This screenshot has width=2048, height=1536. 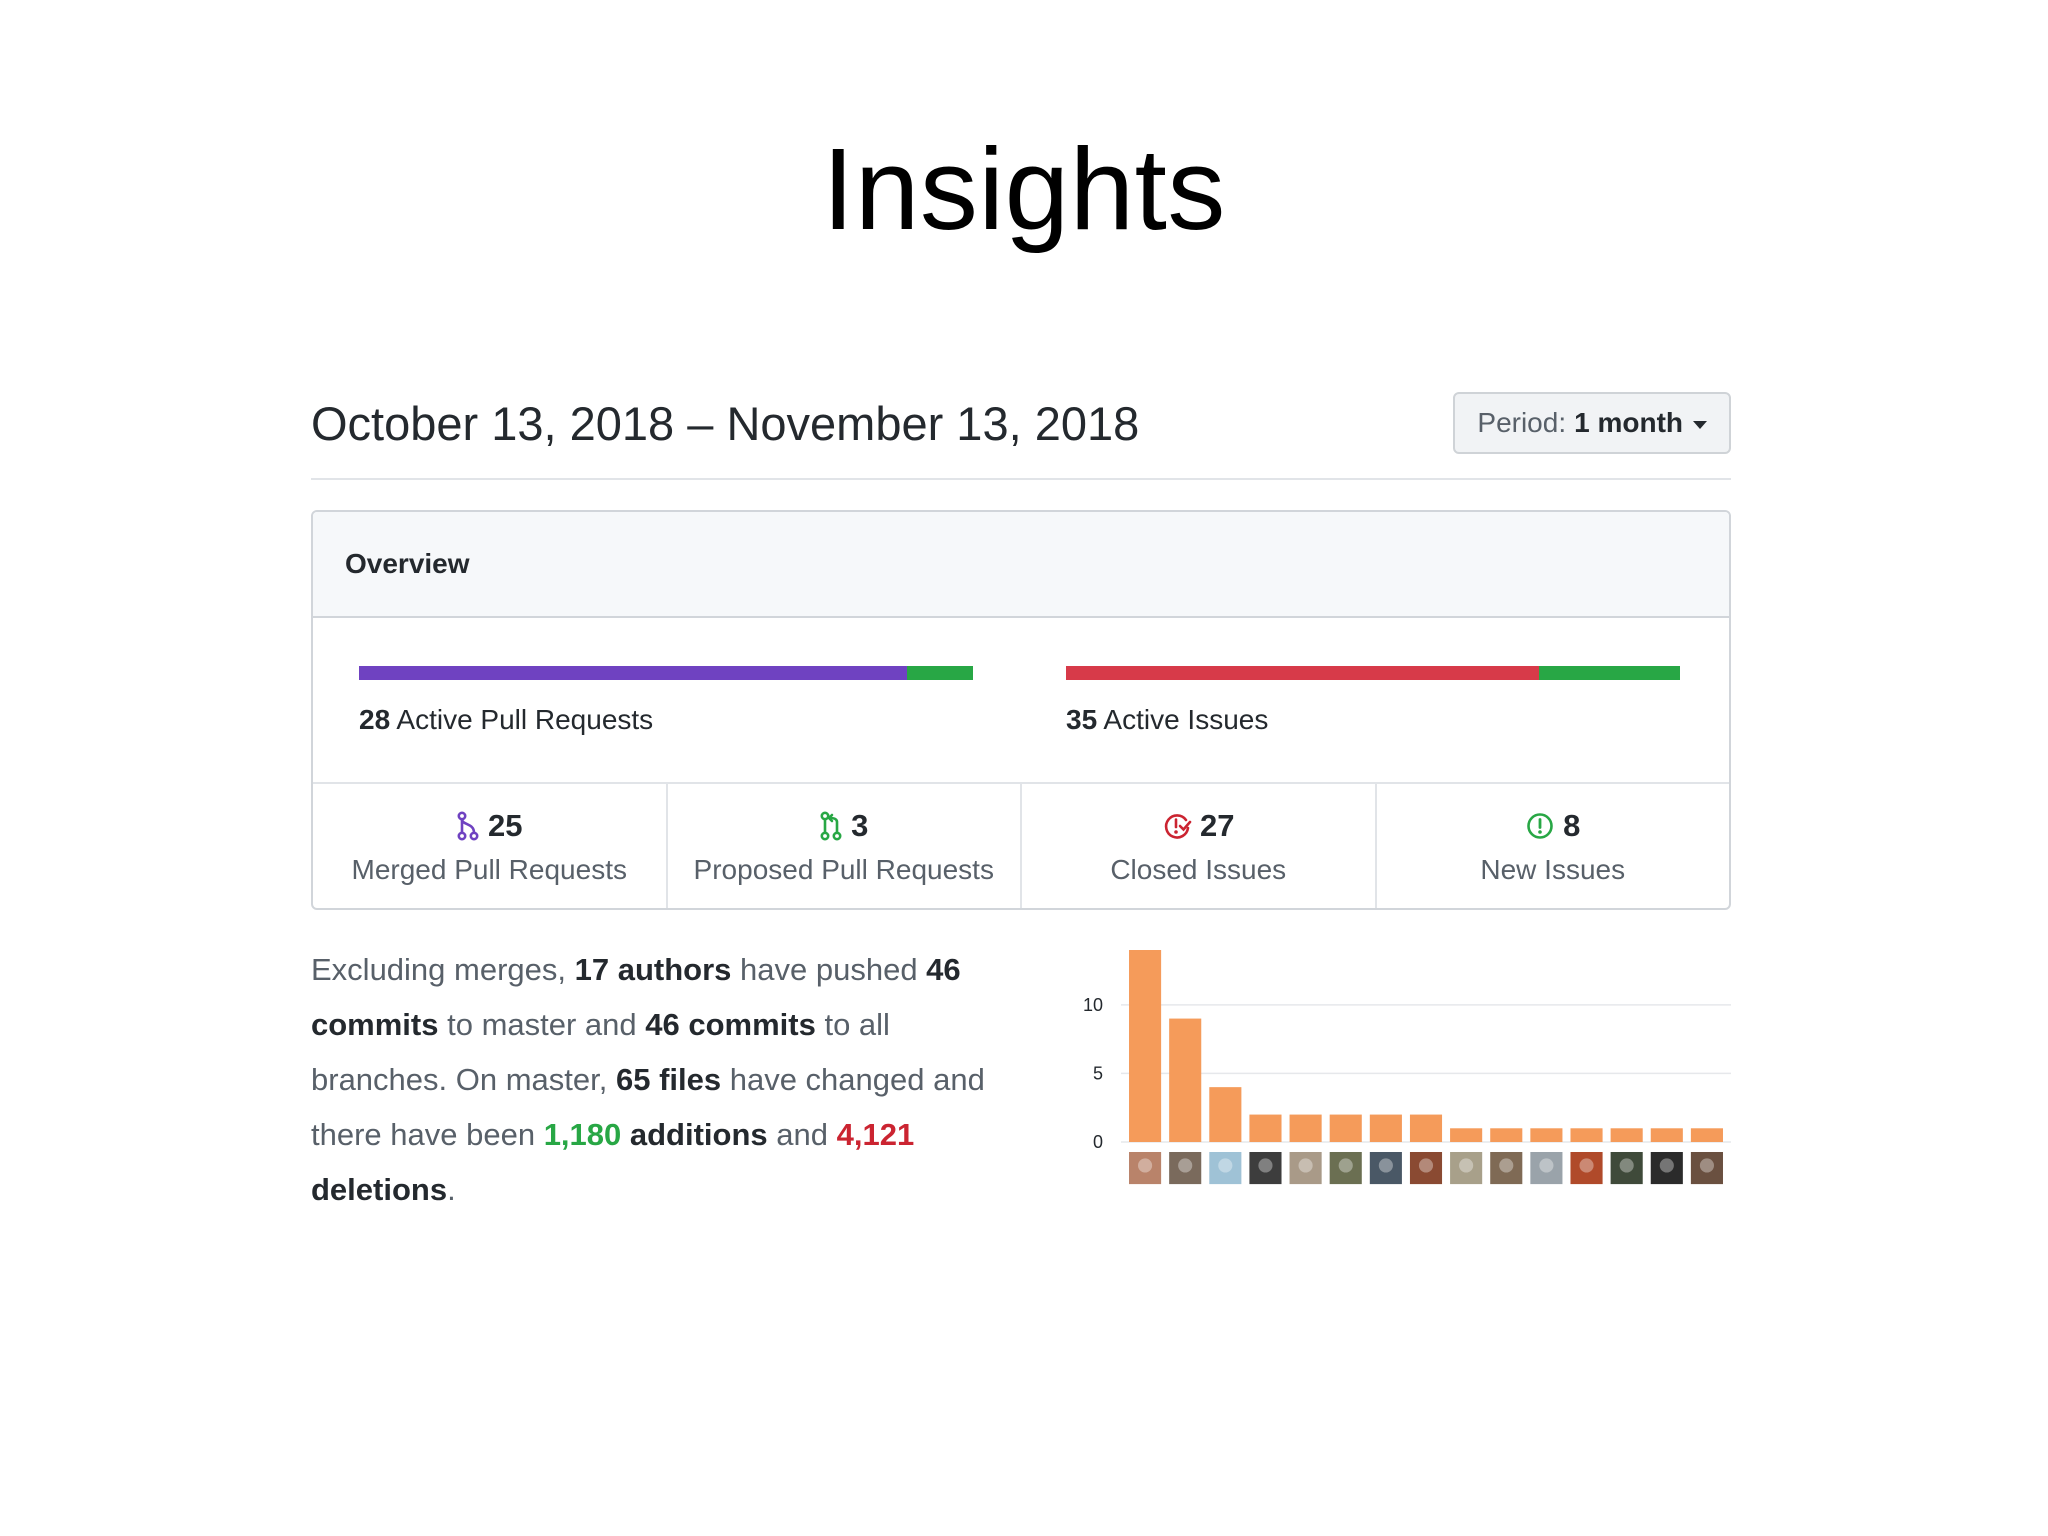 What do you see at coordinates (666, 720) in the screenshot?
I see `active-pull-requests-label: 28 Active Pull Requests` at bounding box center [666, 720].